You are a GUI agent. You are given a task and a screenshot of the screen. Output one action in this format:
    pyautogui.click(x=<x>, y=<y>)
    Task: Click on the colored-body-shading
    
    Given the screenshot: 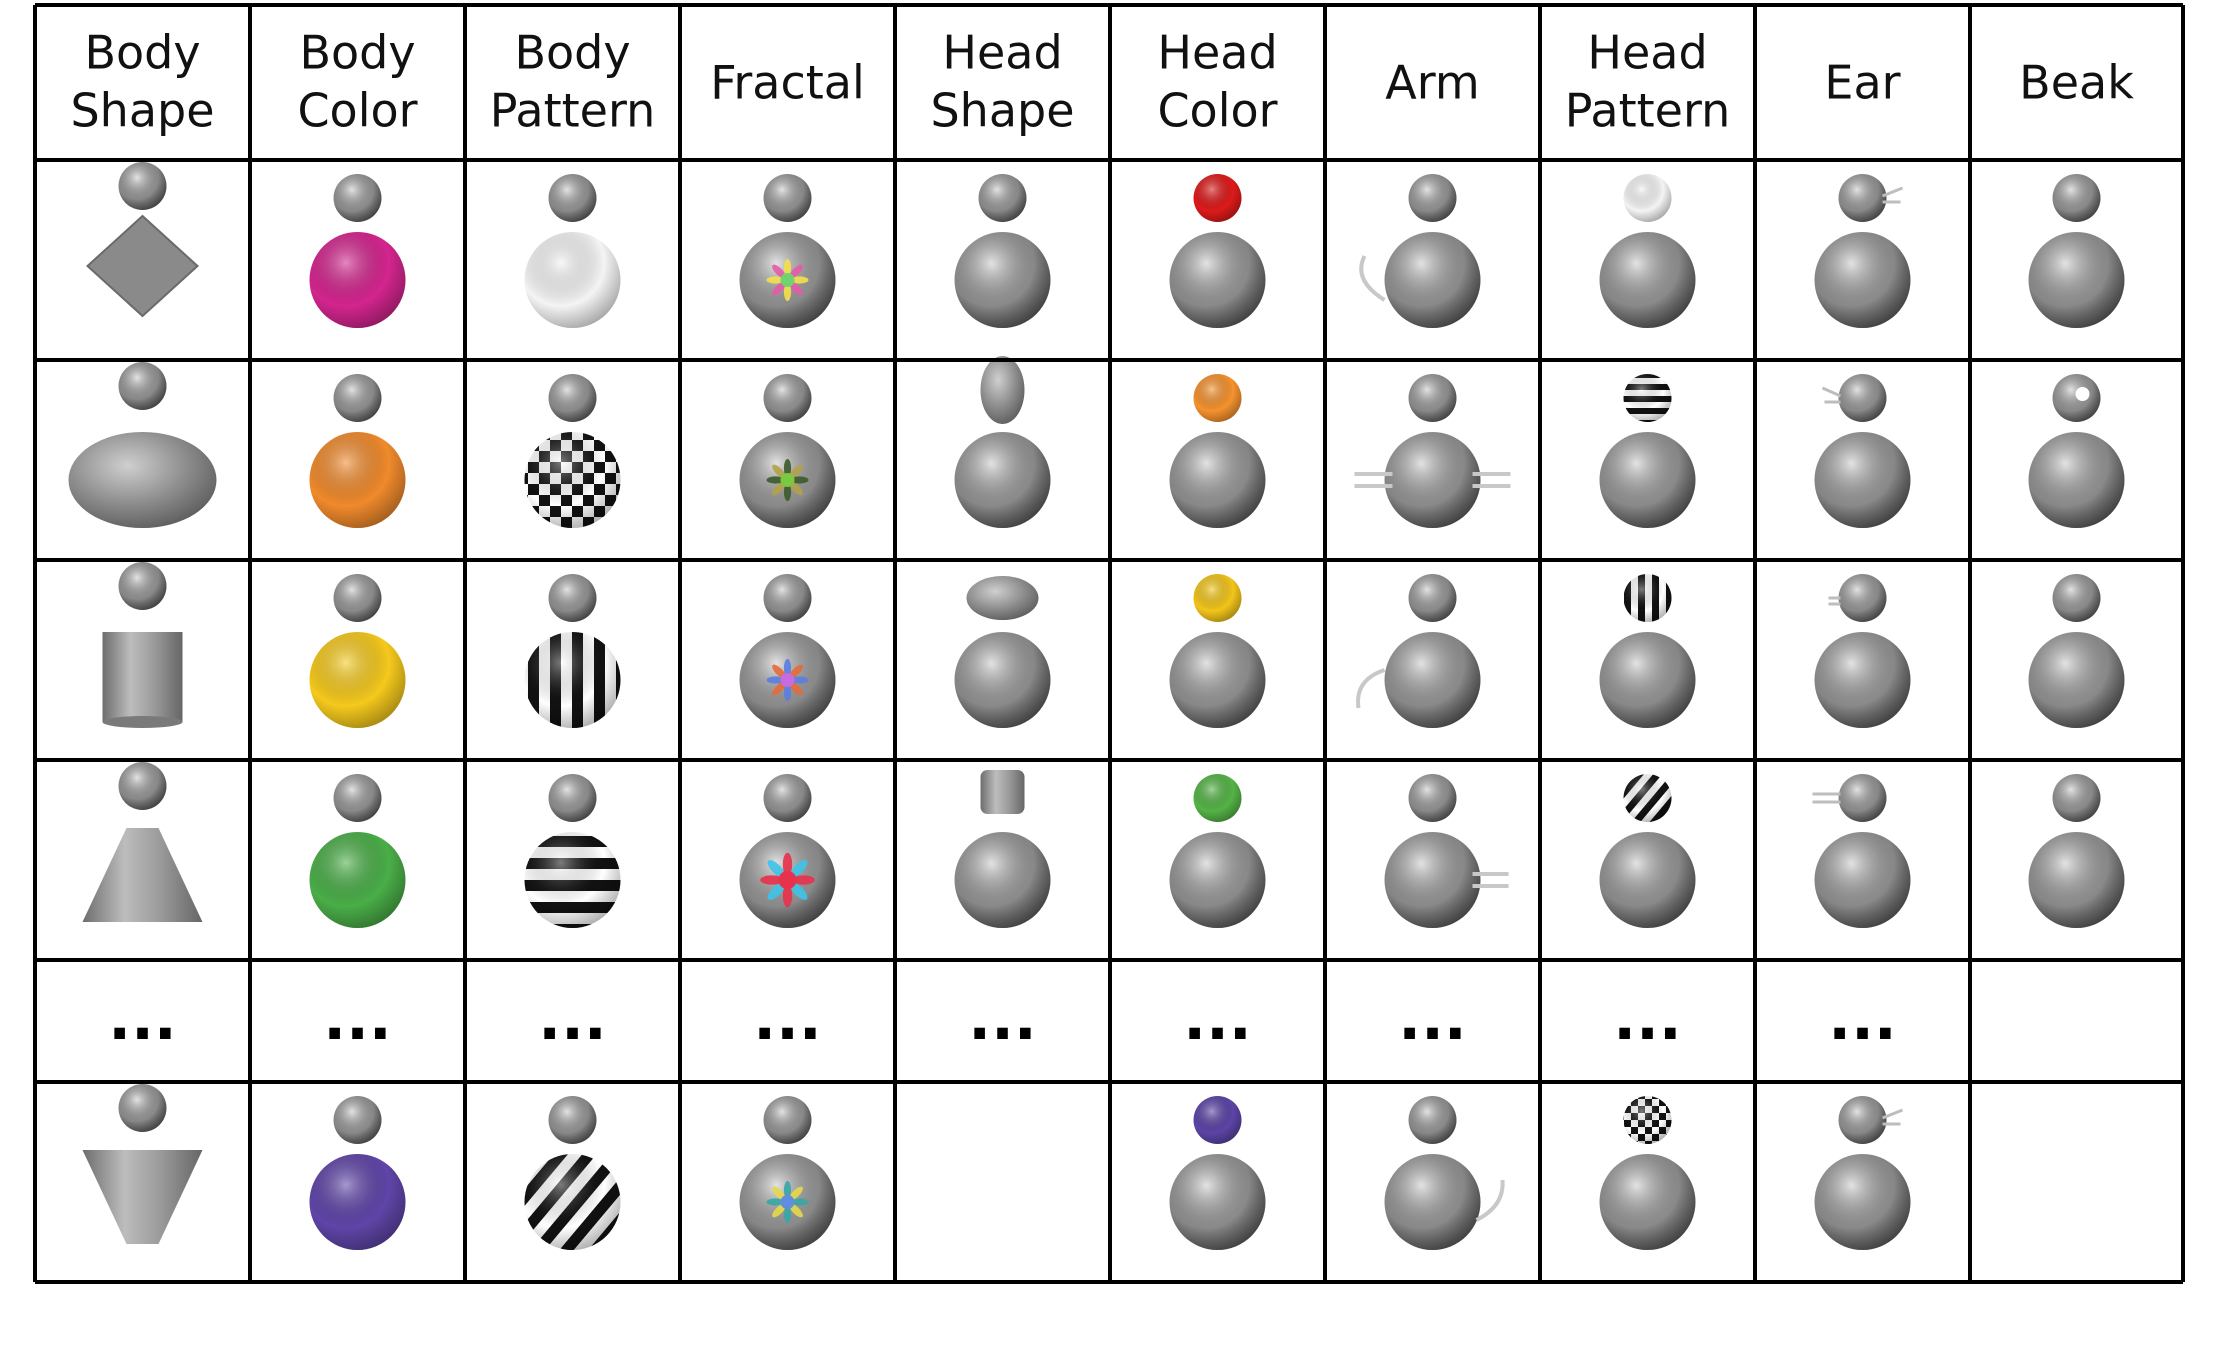 What is the action you would take?
    pyautogui.click(x=357, y=680)
    